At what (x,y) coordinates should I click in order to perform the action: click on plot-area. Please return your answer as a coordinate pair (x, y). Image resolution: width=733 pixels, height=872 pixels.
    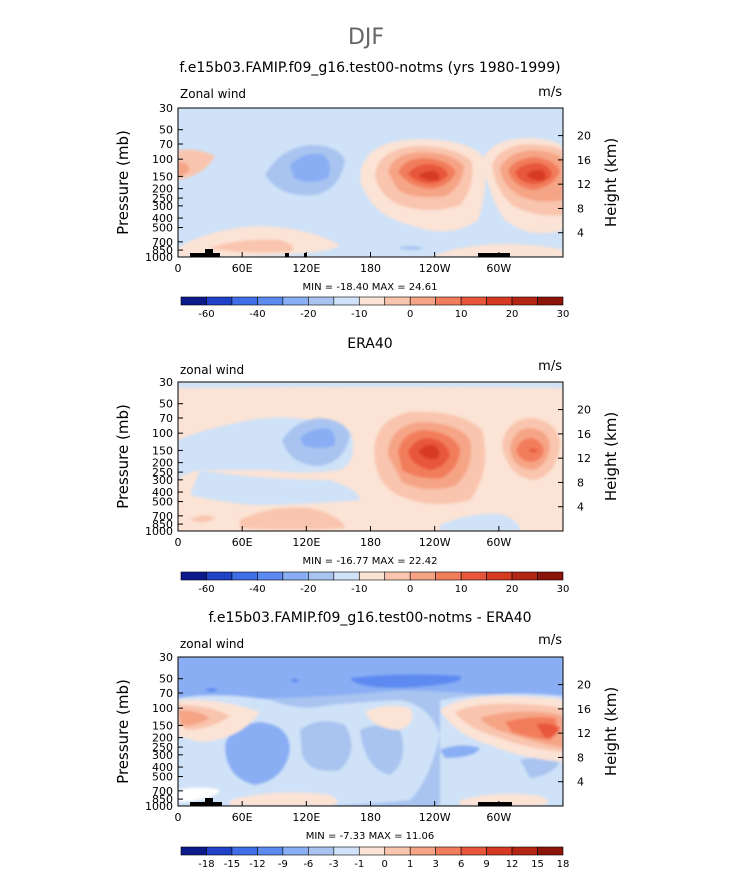
    Looking at the image, I should click on (370, 182).